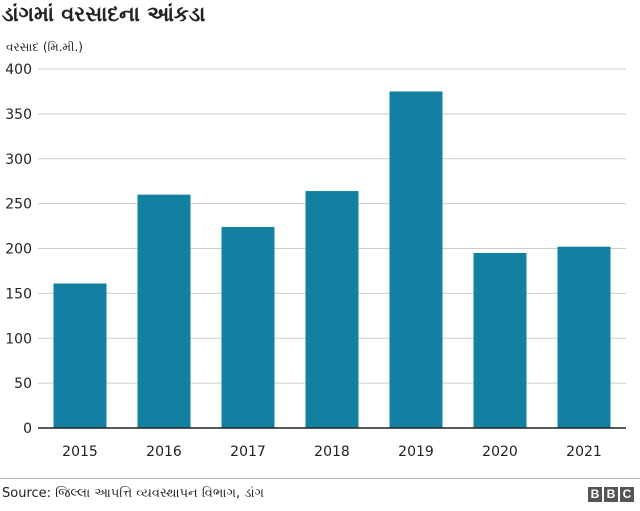 This screenshot has width=640, height=511. Describe the element at coordinates (164, 452) in the screenshot. I see `x-tick-label-2016: 2016` at that location.